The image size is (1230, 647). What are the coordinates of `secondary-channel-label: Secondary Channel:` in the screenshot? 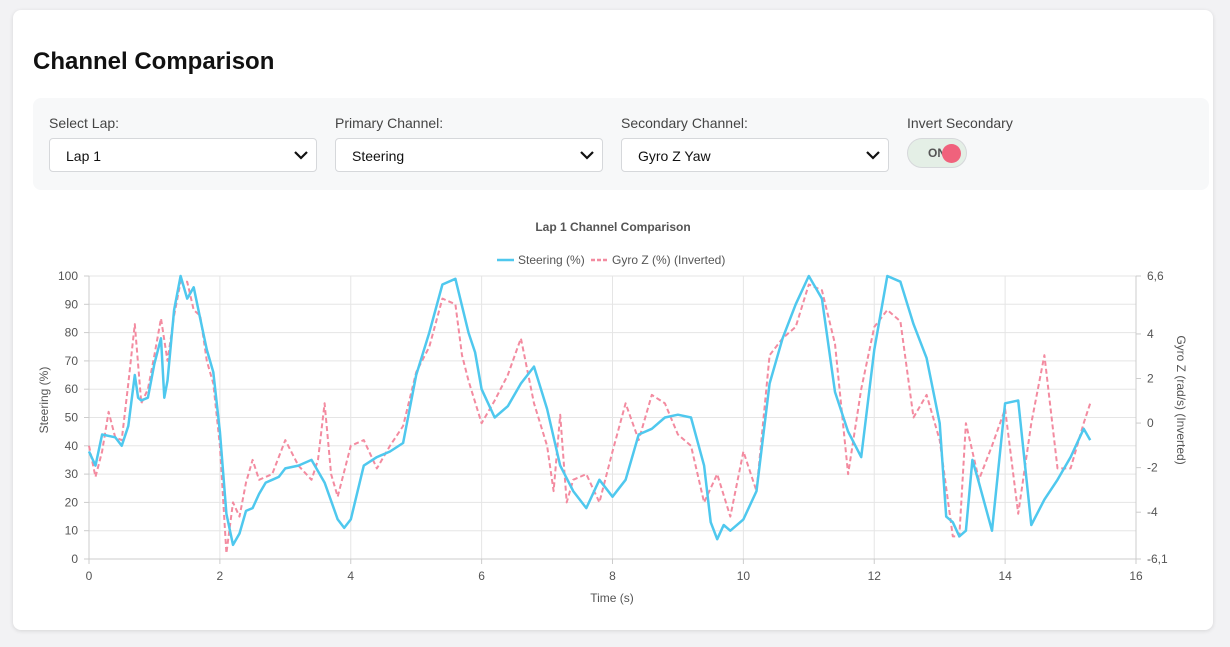 It's located at (684, 123).